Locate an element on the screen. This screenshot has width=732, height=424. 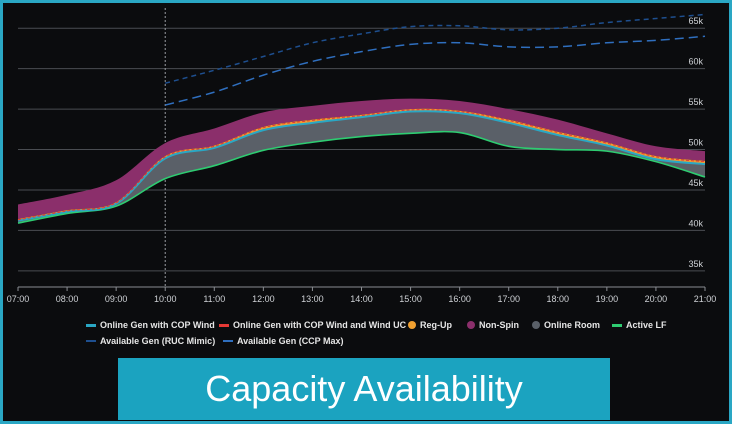
x-tick-label: 07:00 is located at coordinates (18, 299).